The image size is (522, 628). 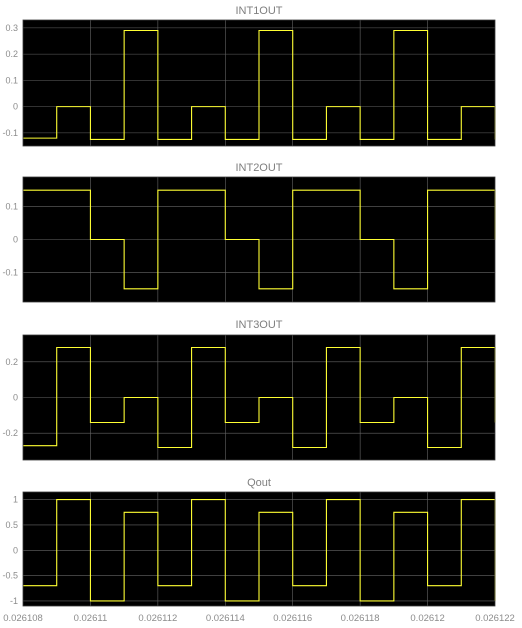 I want to click on y-tick-label: -1, so click(x=14, y=601).